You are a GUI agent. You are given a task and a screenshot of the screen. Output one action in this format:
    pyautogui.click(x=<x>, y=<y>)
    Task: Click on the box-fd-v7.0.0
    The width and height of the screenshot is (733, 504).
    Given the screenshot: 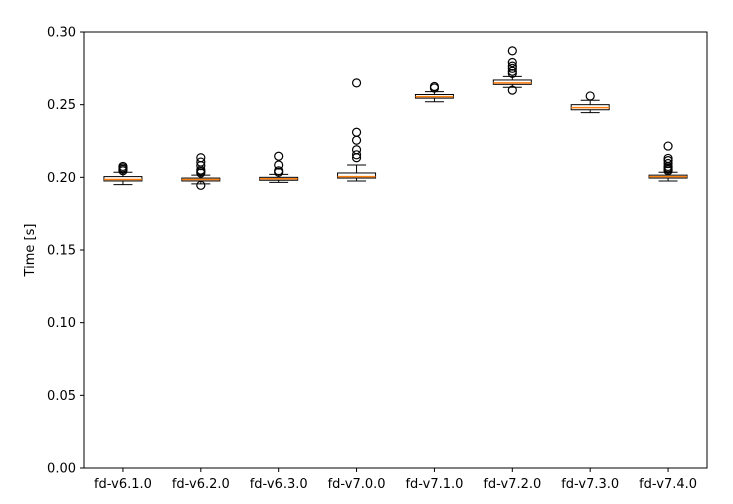 What is the action you would take?
    pyautogui.click(x=357, y=130)
    